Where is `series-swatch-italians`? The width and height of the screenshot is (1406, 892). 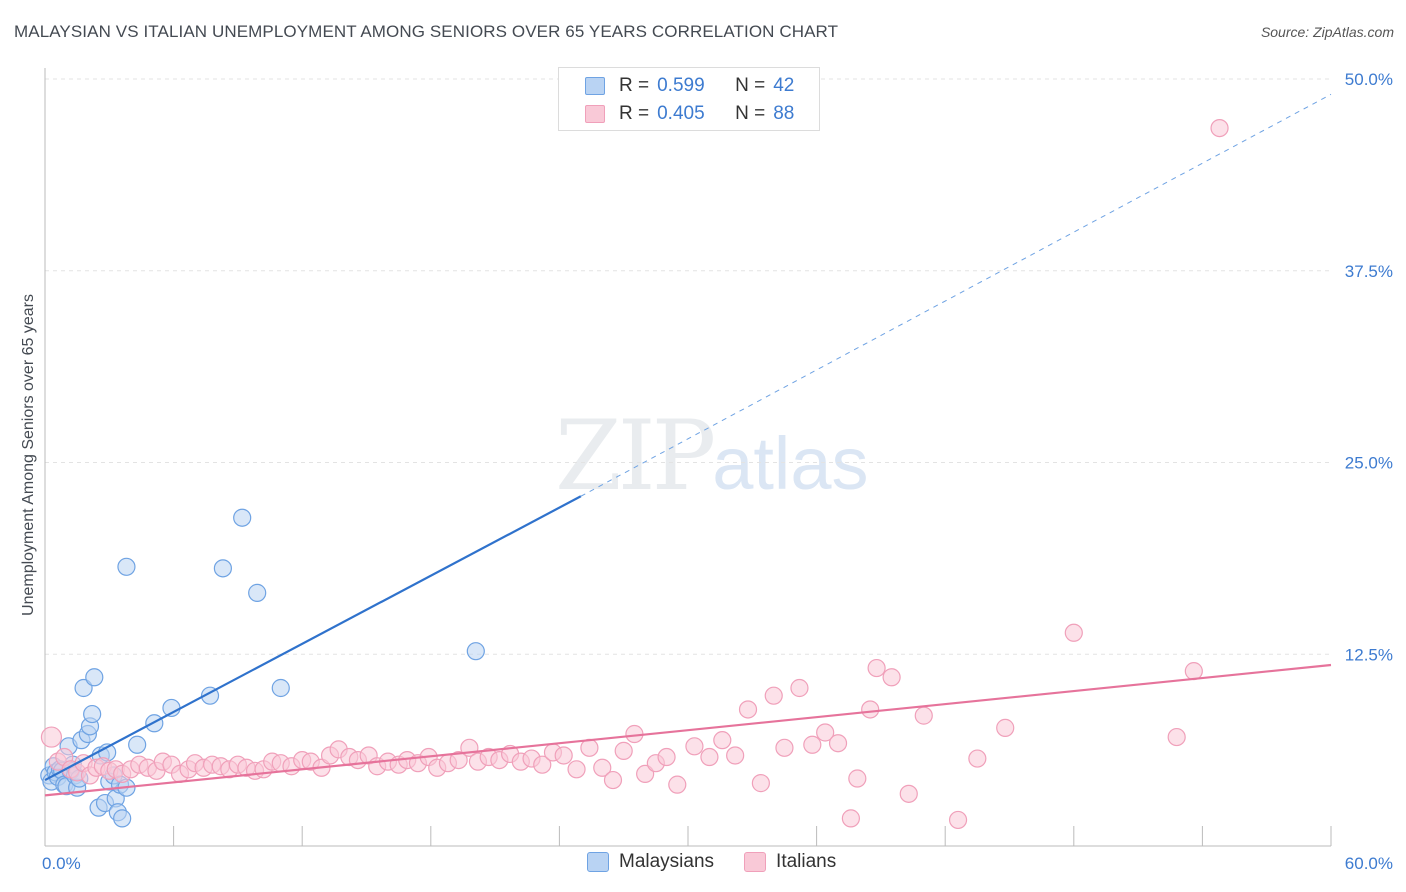
series-swatch-italians is located at coordinates (755, 862).